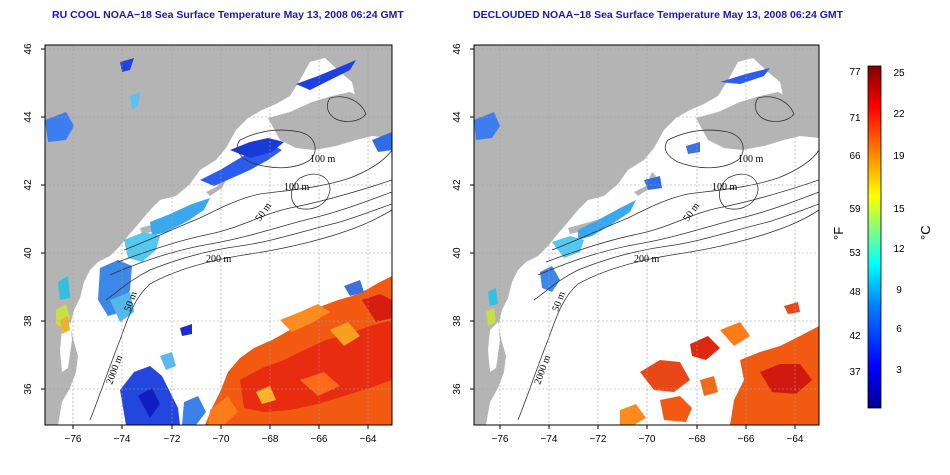 Image resolution: width=950 pixels, height=475 pixels. What do you see at coordinates (855, 253) in the screenshot?
I see `fahrenheit-tick-label: 53` at bounding box center [855, 253].